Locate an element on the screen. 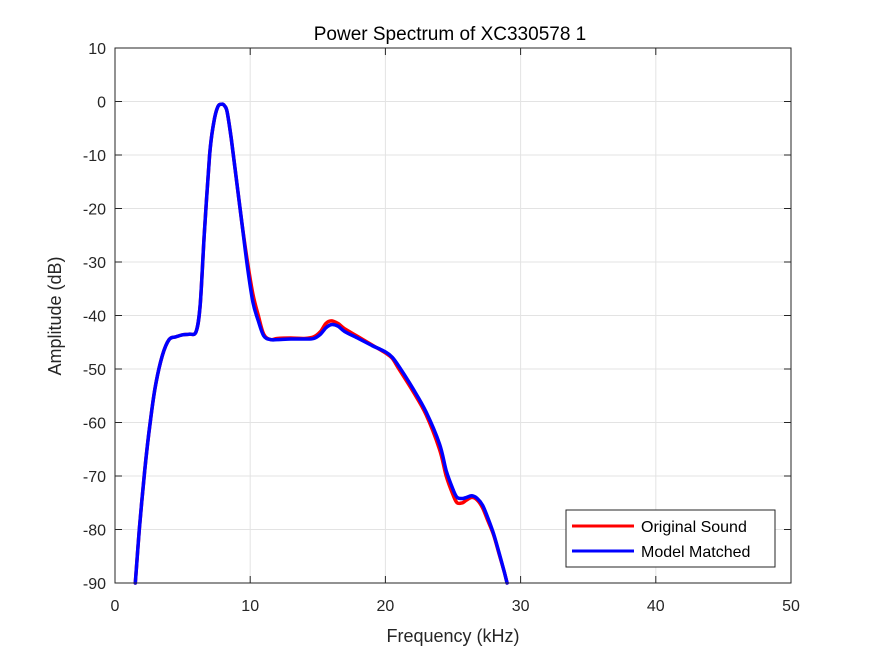 This screenshot has width=875, height=661. legend-label-model-matched: Model Matched is located at coordinates (695, 552).